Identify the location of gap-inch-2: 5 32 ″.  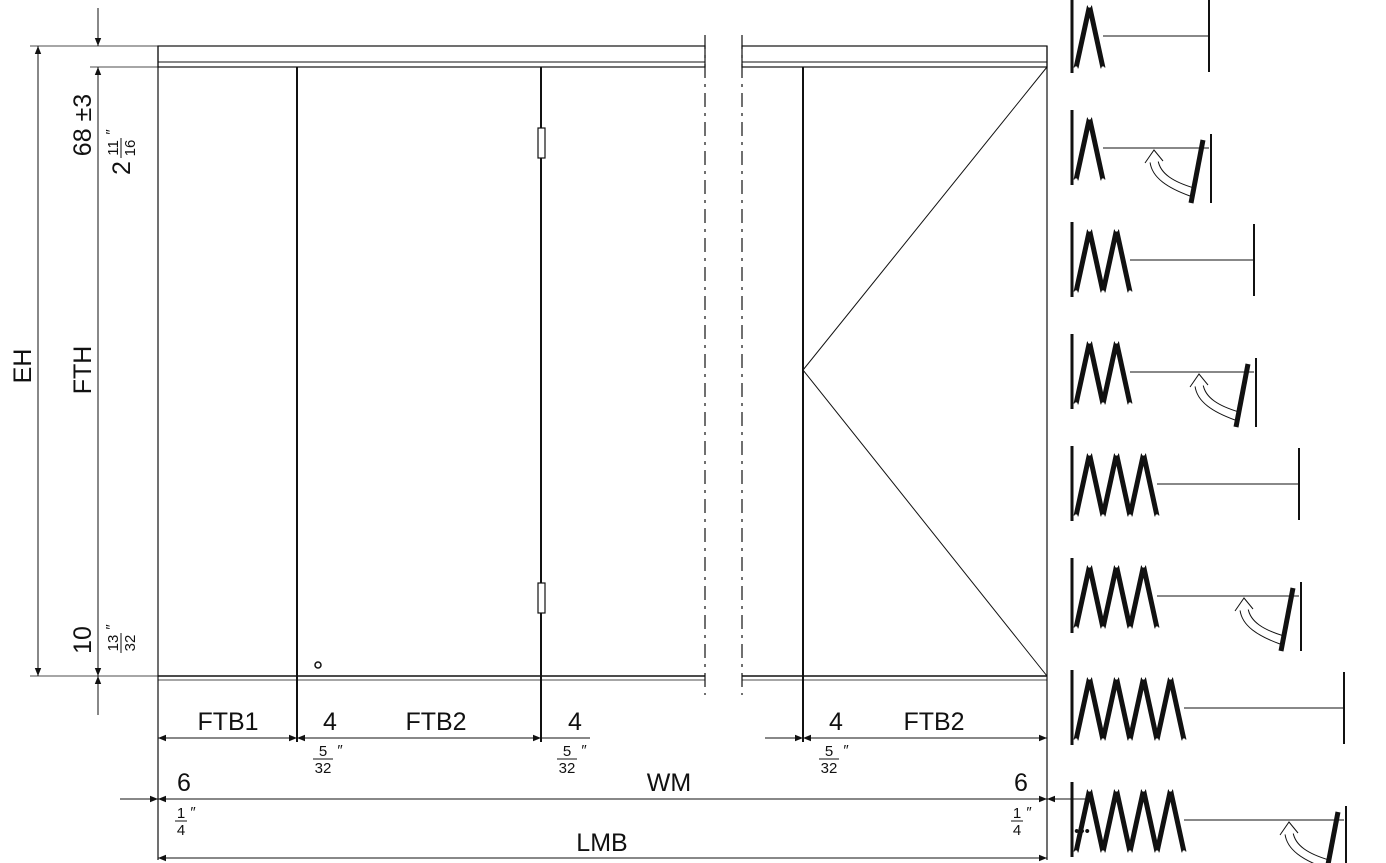
(572, 759).